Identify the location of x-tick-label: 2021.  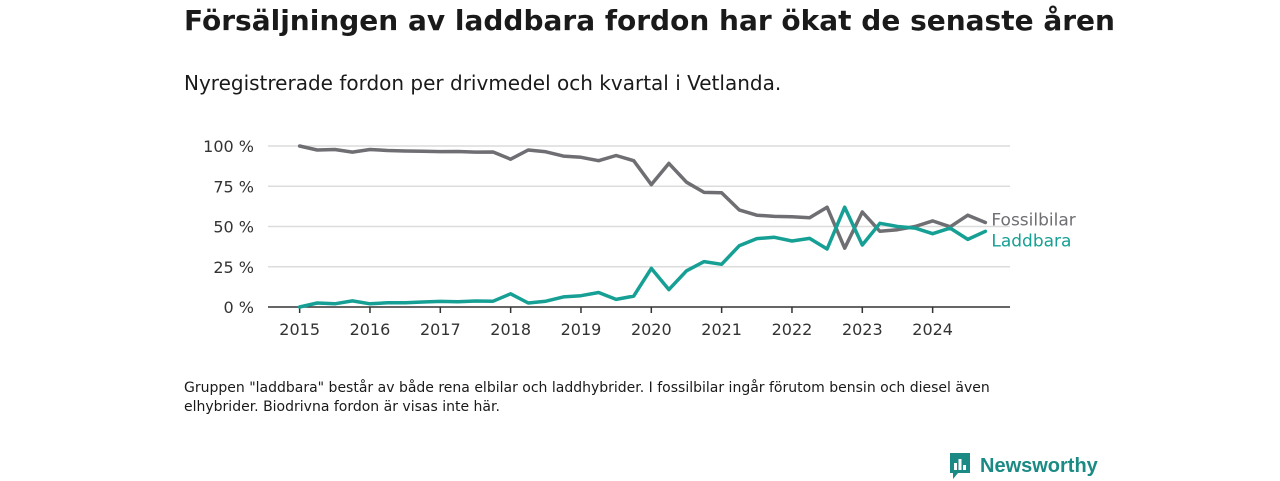
(721, 329).